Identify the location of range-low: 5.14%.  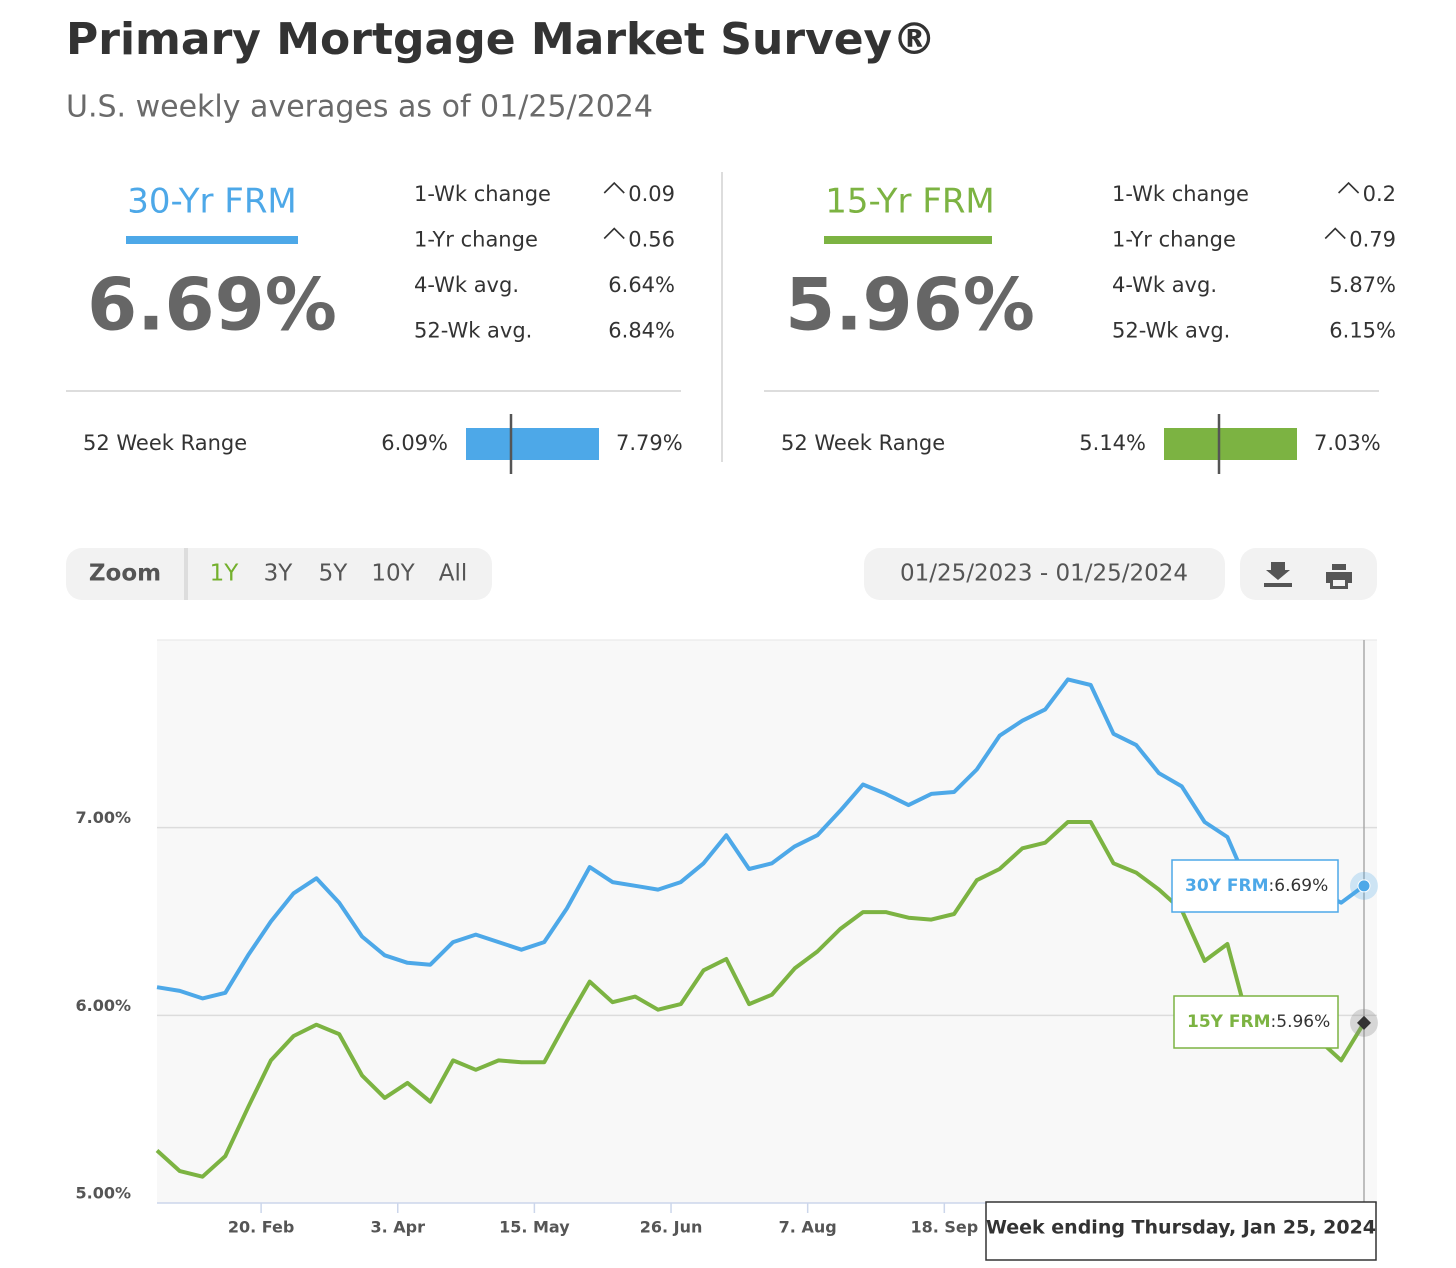
(1112, 443).